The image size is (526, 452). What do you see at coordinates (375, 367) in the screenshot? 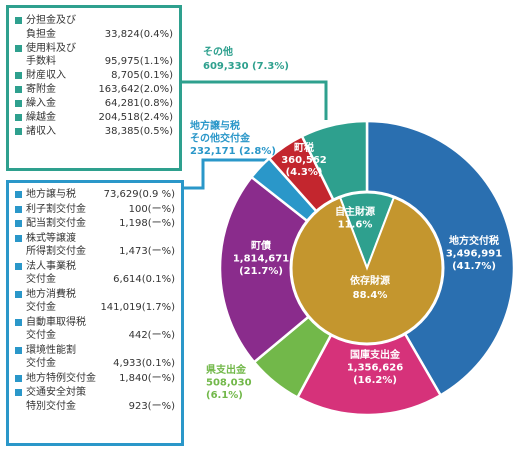
I see `slice-label-national-subsidy: 国庫支出金 1,356,626 (16.2%)` at bounding box center [375, 367].